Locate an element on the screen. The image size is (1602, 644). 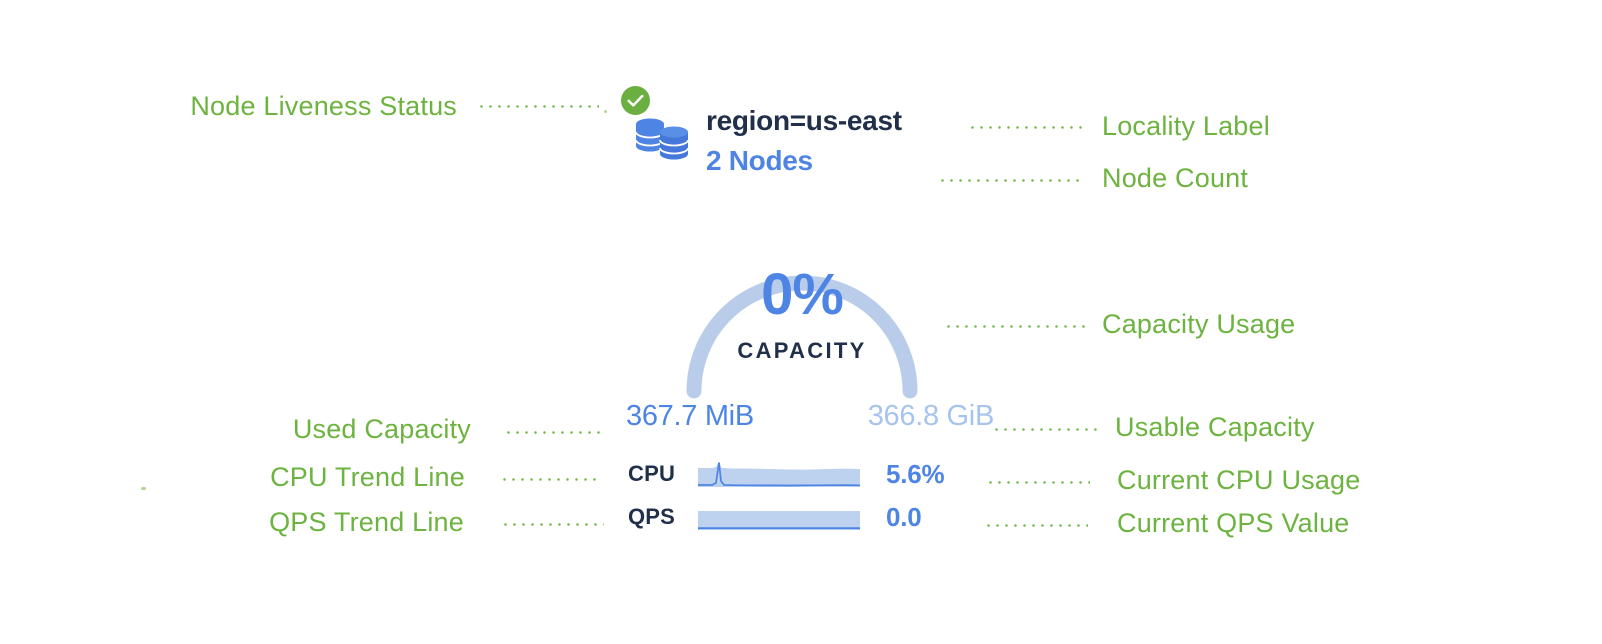
annotation-capacity-usage: Capacity Usage is located at coordinates (1199, 324).